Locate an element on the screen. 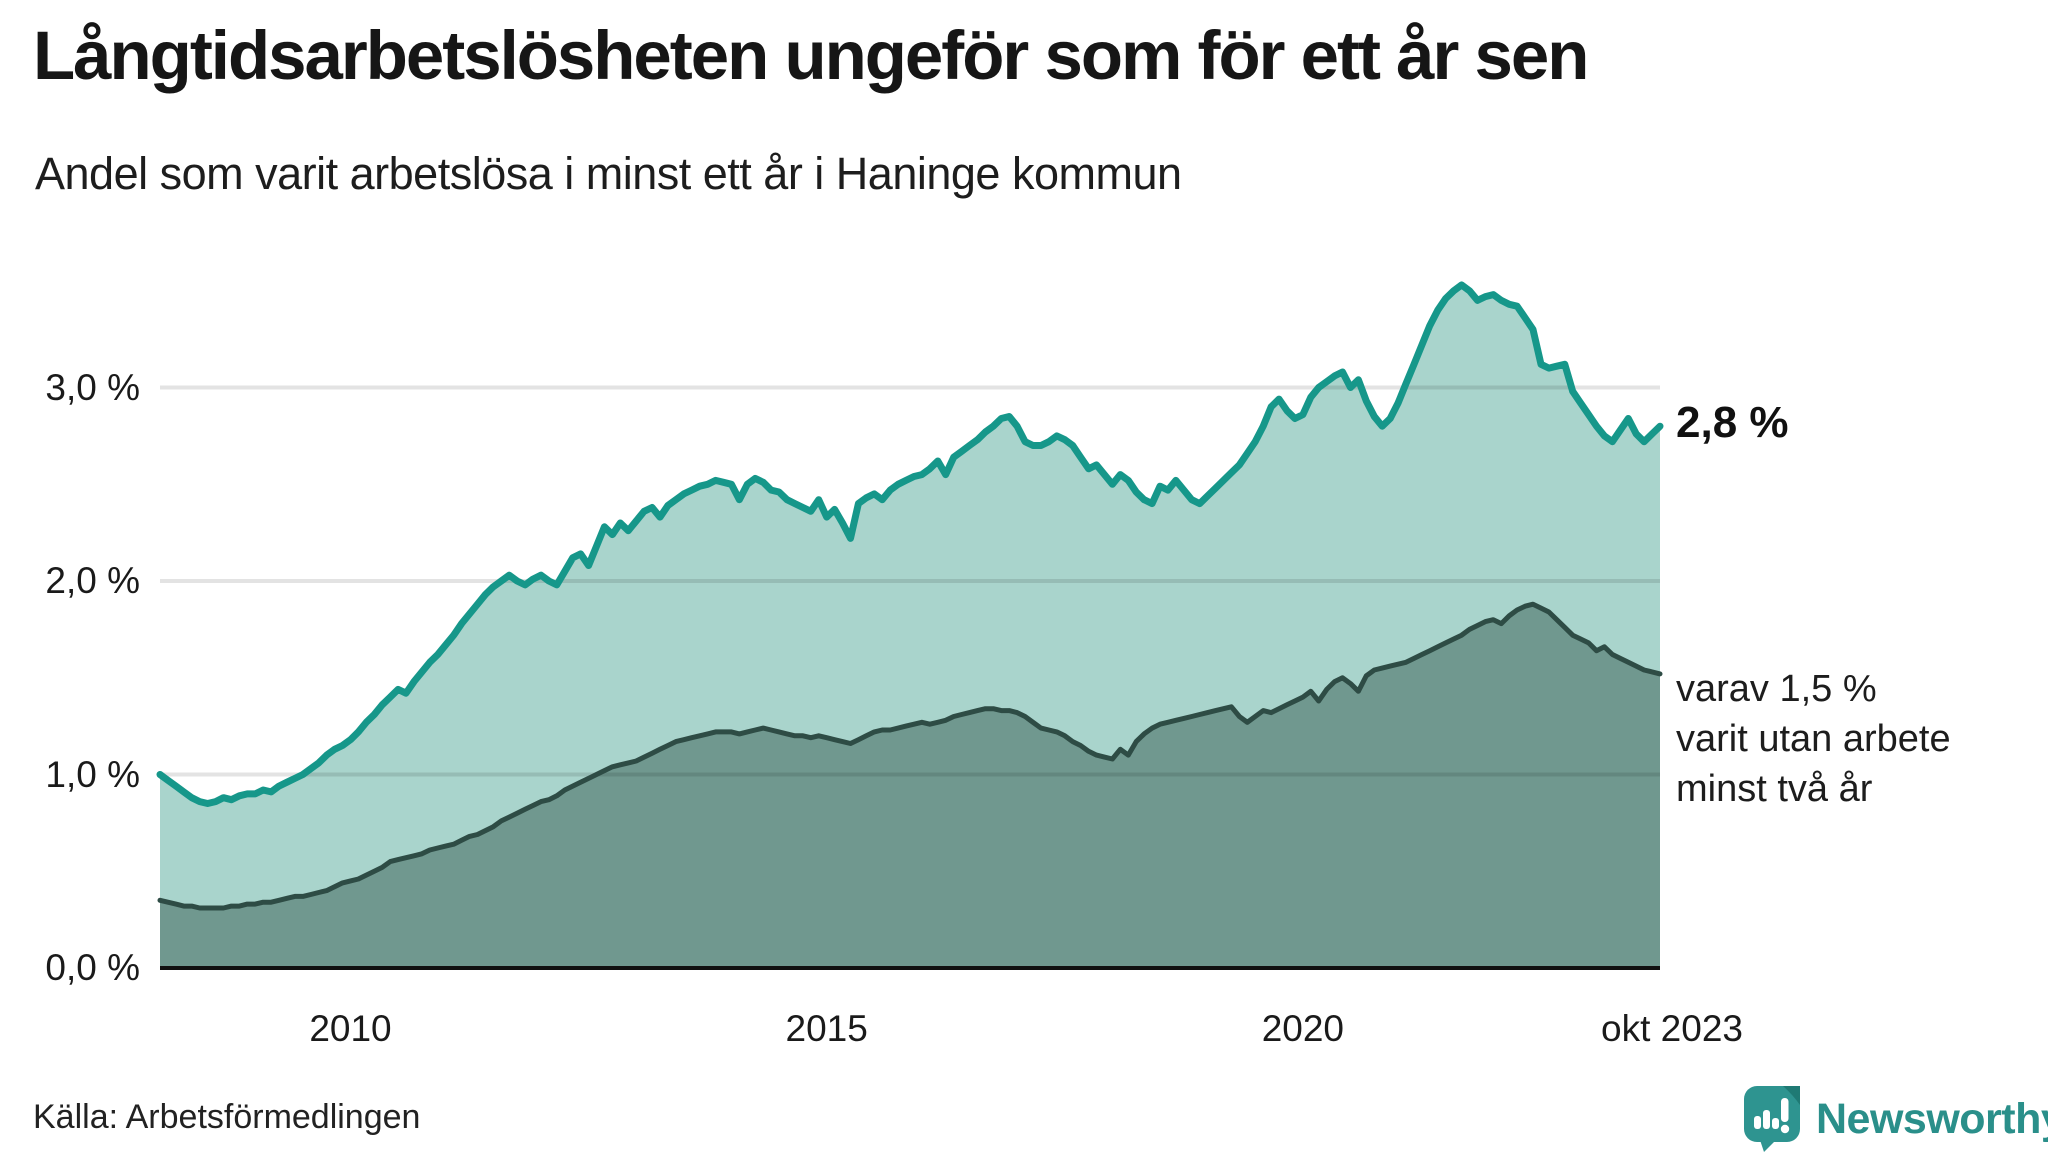  annotation-two-year: varav 1,5 % varit utan arbete minst två år is located at coordinates (1813, 739).